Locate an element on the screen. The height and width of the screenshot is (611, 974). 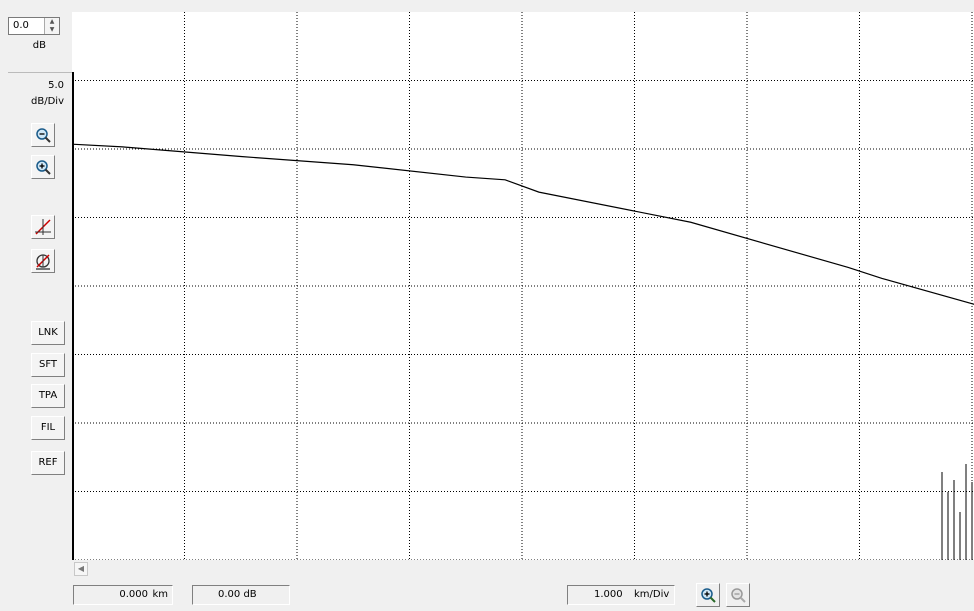
zoom-in-button is located at coordinates (43, 167).